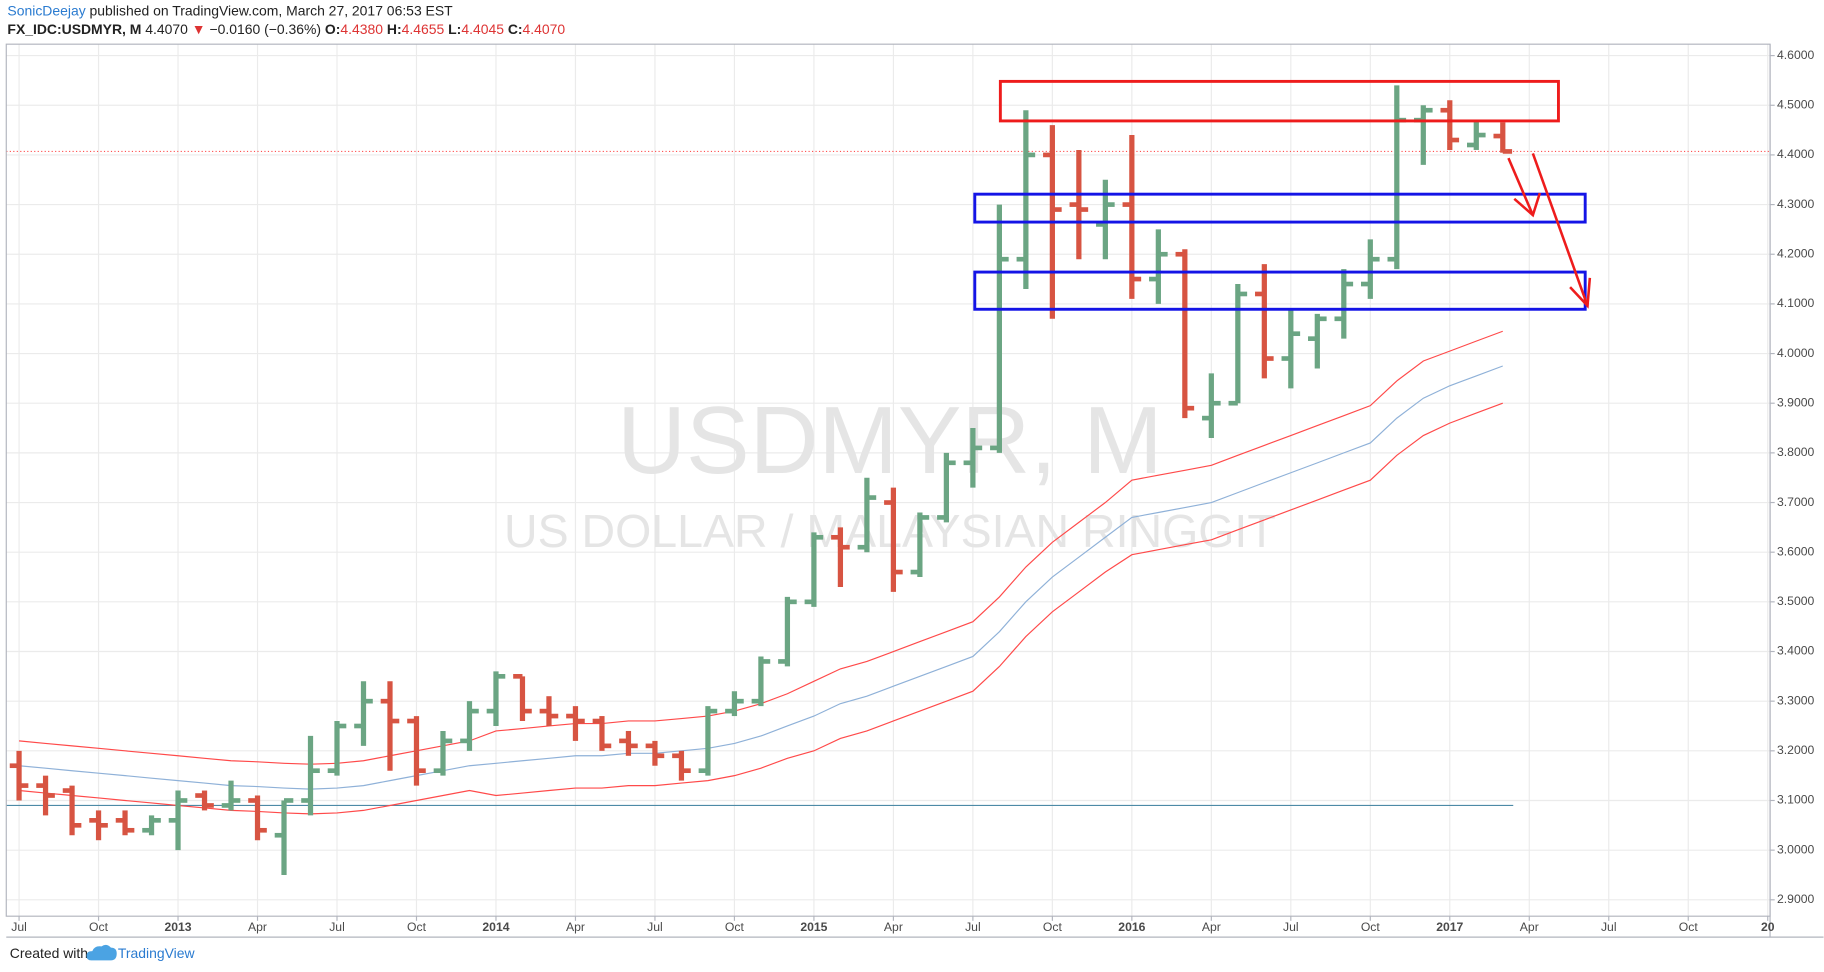 The image size is (1824, 972). Describe the element at coordinates (1795, 651) in the screenshot. I see `y-tick-label: 3.4000` at that location.